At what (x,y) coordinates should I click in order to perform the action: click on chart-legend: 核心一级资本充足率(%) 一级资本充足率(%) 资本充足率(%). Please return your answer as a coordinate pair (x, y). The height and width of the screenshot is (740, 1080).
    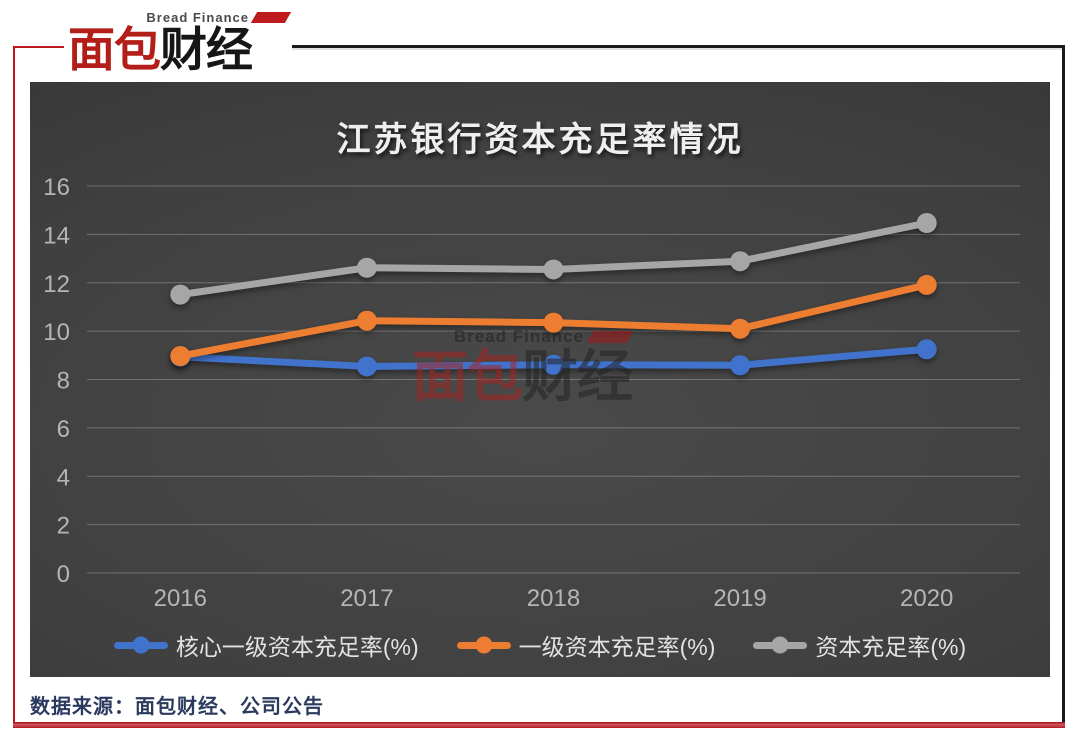
    Looking at the image, I should click on (540, 645).